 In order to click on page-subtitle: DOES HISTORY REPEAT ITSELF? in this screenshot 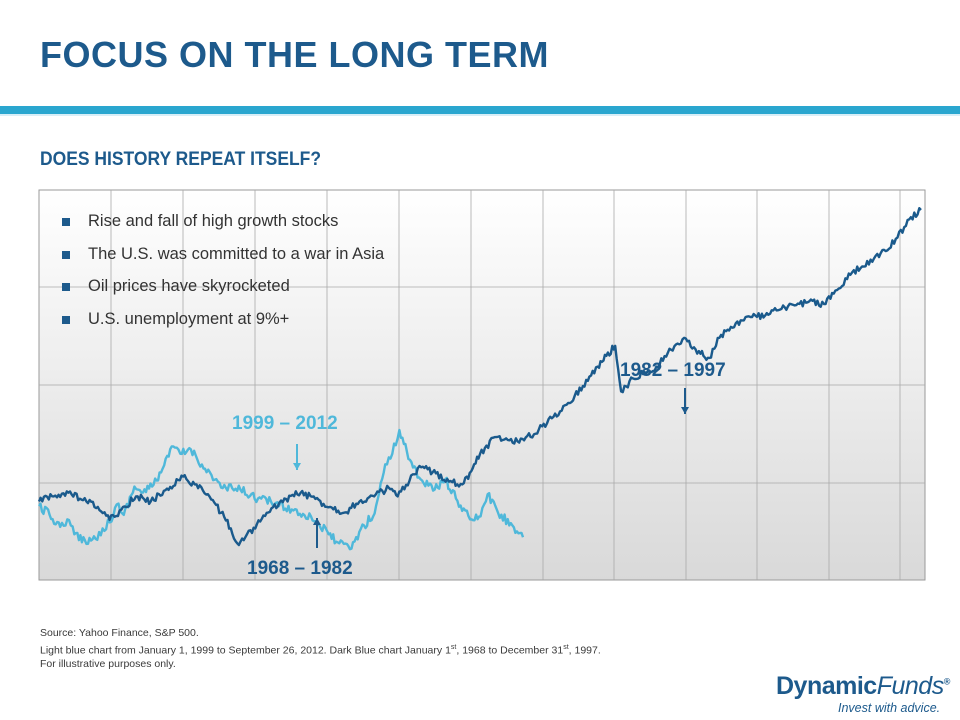, I will do `click(181, 159)`.